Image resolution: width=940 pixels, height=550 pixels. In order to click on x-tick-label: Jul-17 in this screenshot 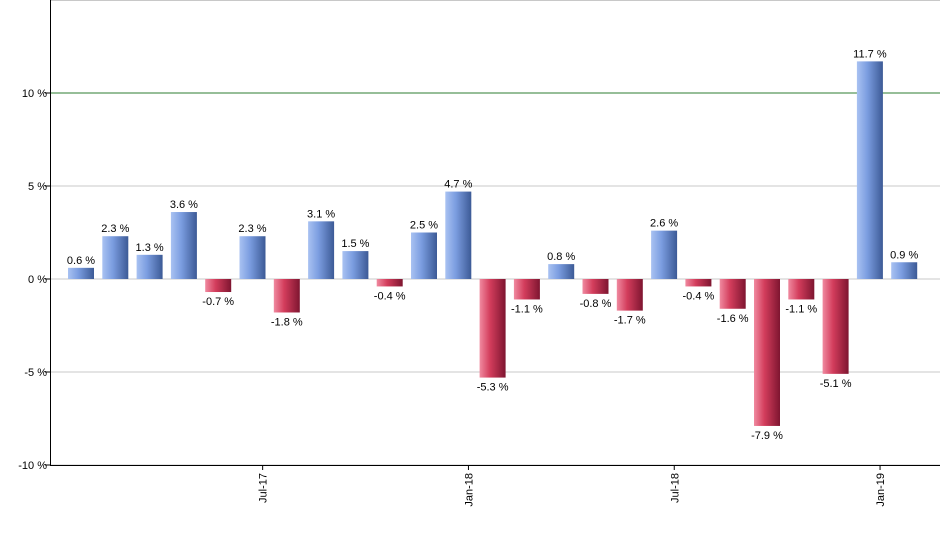, I will do `click(264, 488)`.